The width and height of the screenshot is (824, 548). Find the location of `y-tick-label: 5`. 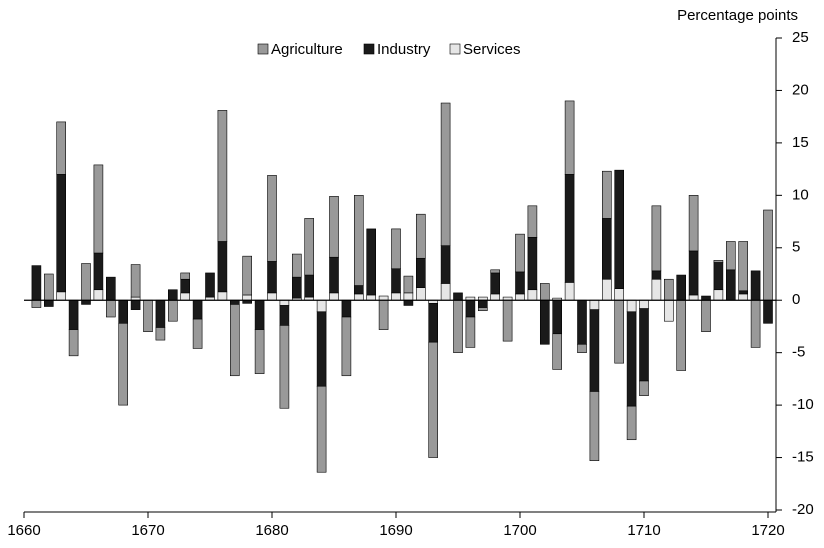

y-tick-label: 5 is located at coordinates (796, 247).